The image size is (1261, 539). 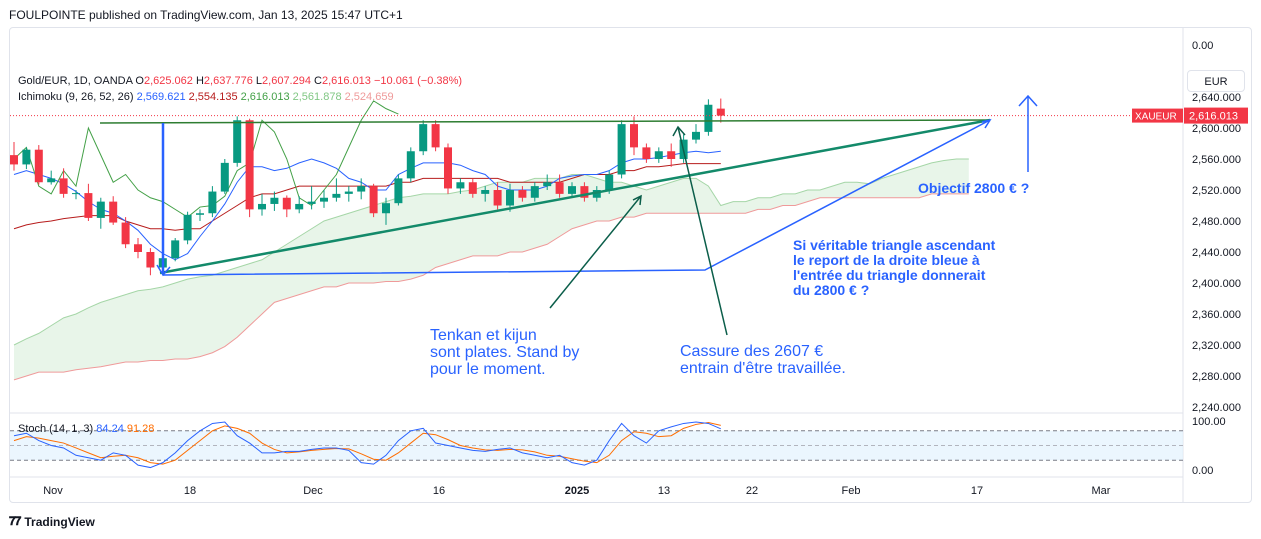 I want to click on time-tick-label: 16, so click(x=439, y=491).